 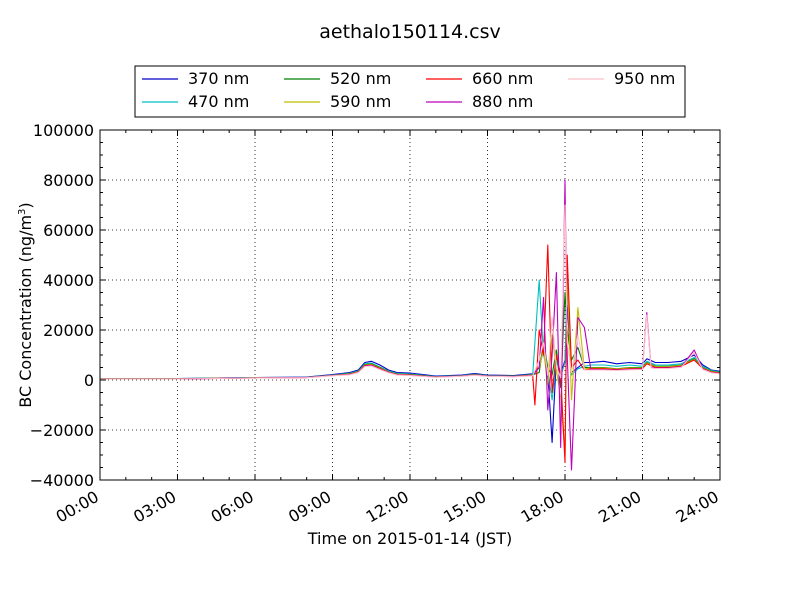 What do you see at coordinates (218, 101) in the screenshot?
I see `legend-label: 470 nm` at bounding box center [218, 101].